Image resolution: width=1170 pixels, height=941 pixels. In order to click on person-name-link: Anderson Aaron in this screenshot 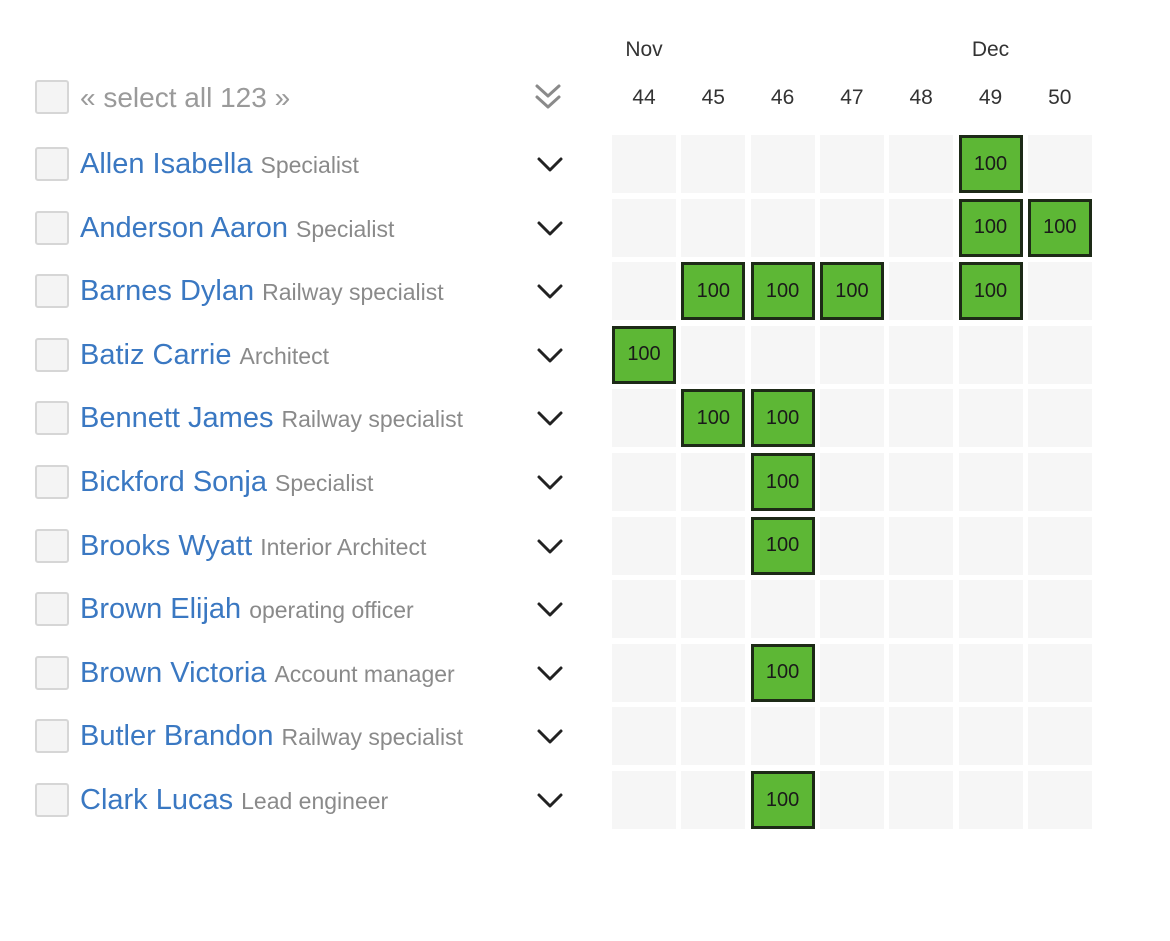, I will do `click(184, 227)`.